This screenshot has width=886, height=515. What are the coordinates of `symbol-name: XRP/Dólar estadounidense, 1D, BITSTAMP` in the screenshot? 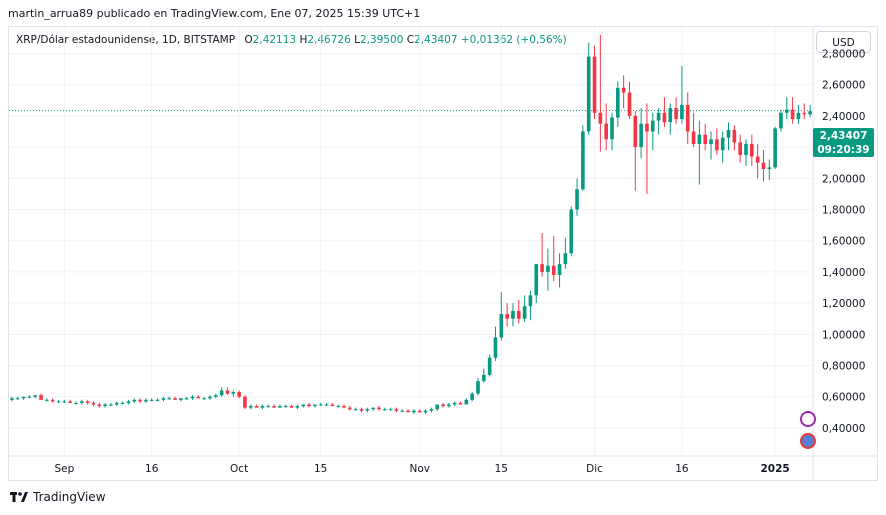 It's located at (126, 40).